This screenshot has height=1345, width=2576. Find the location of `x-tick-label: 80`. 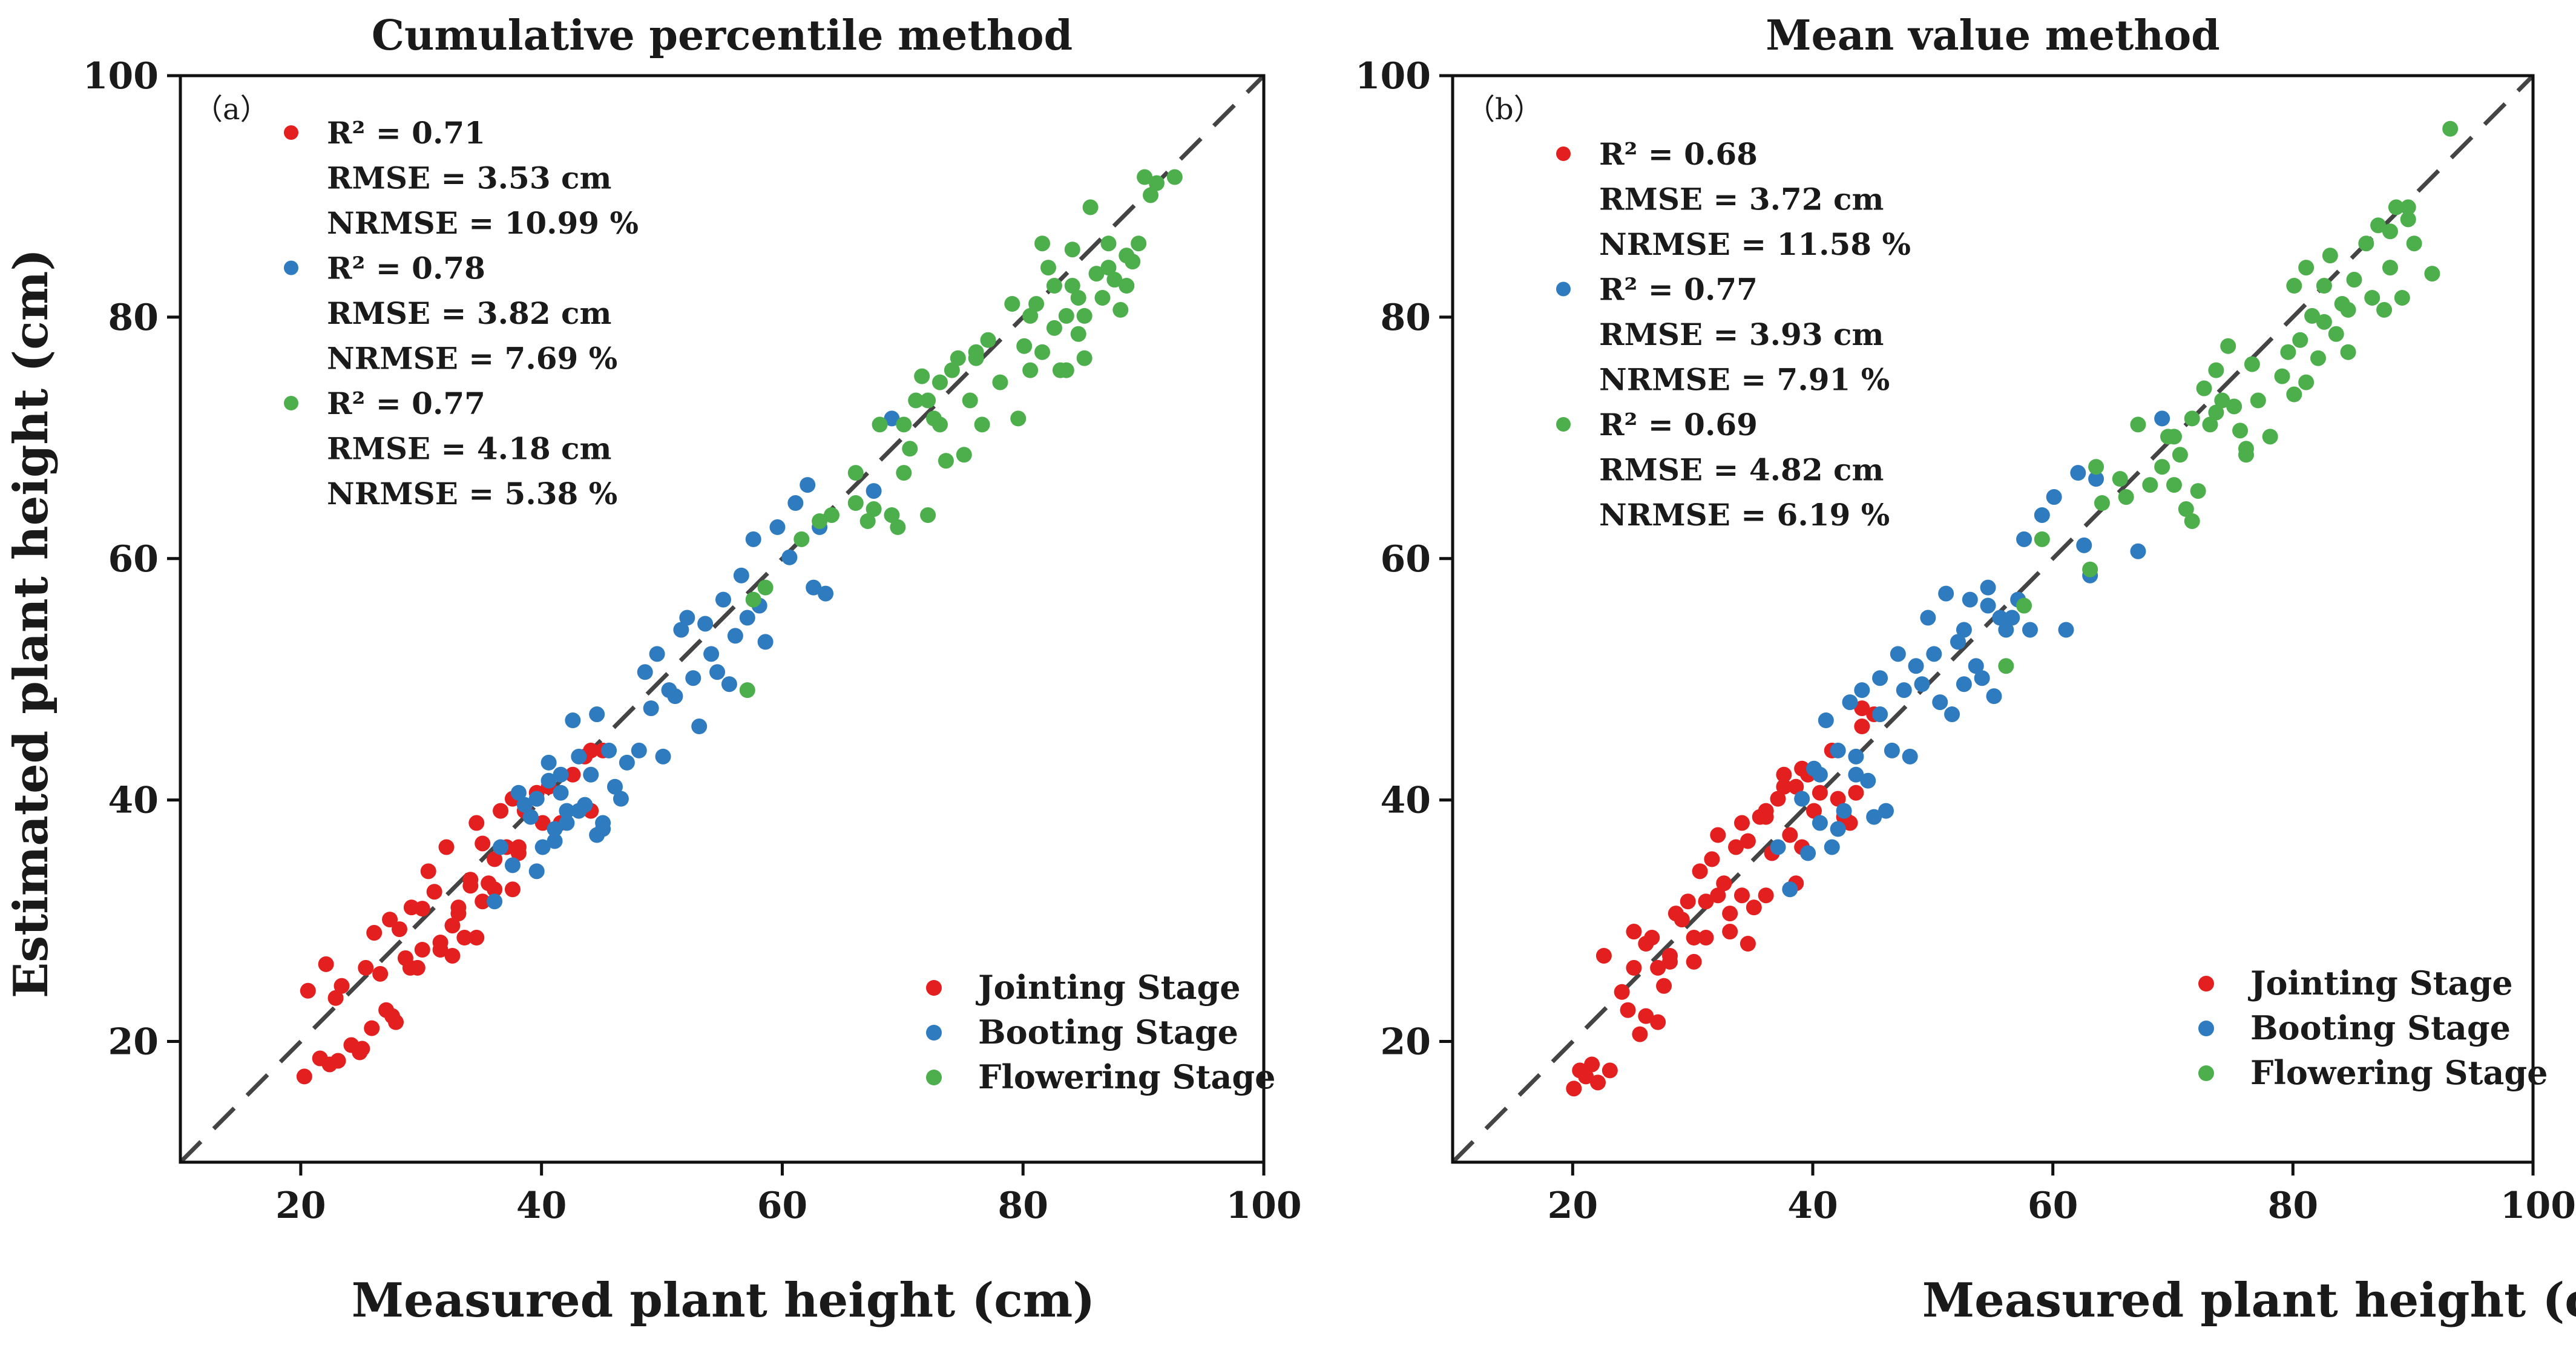

x-tick-label: 80 is located at coordinates (1022, 1206).